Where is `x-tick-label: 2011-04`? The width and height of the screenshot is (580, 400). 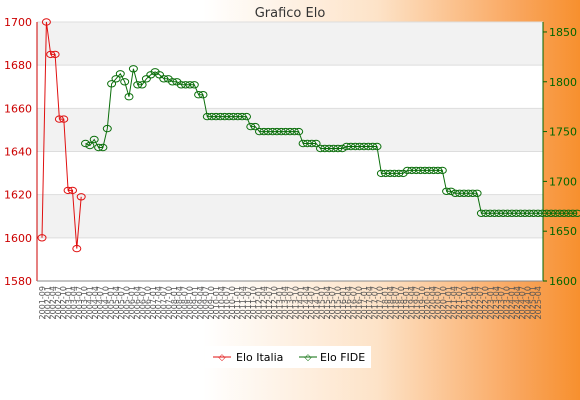
x-tick-label: 2011-04 is located at coordinates (243, 302).